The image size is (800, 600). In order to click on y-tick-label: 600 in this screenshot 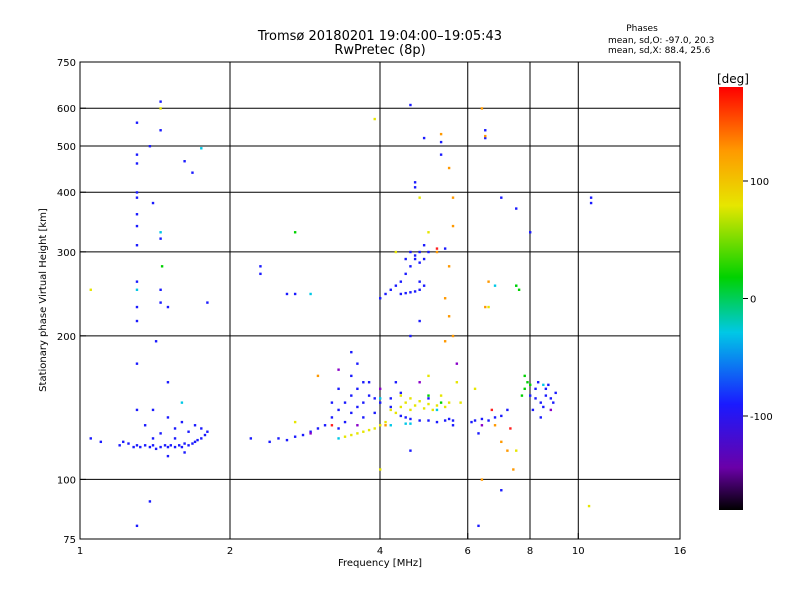, I will do `click(66, 109)`.